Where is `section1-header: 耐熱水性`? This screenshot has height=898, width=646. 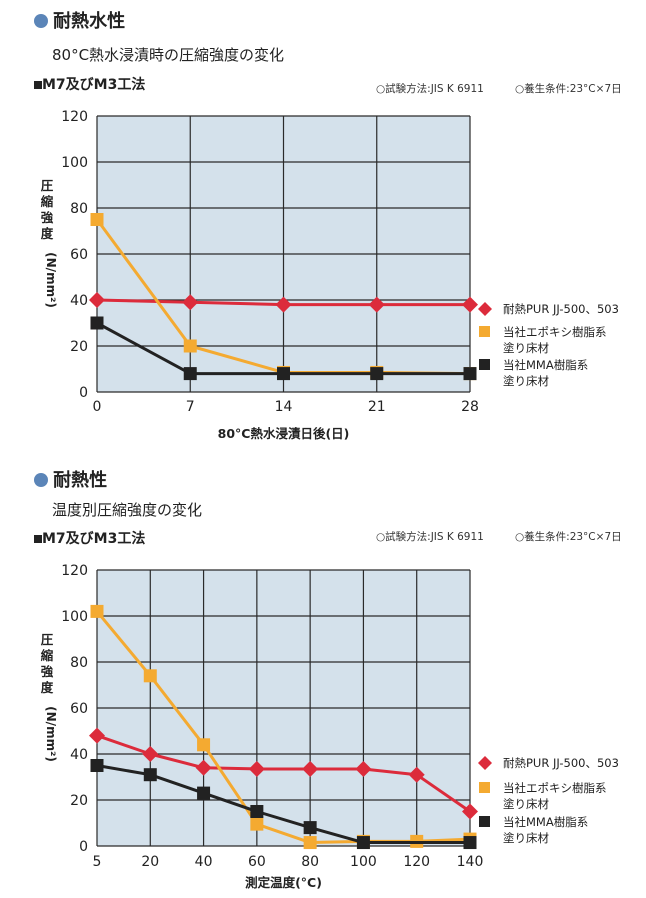 section1-header: 耐熱水性 is located at coordinates (79, 20).